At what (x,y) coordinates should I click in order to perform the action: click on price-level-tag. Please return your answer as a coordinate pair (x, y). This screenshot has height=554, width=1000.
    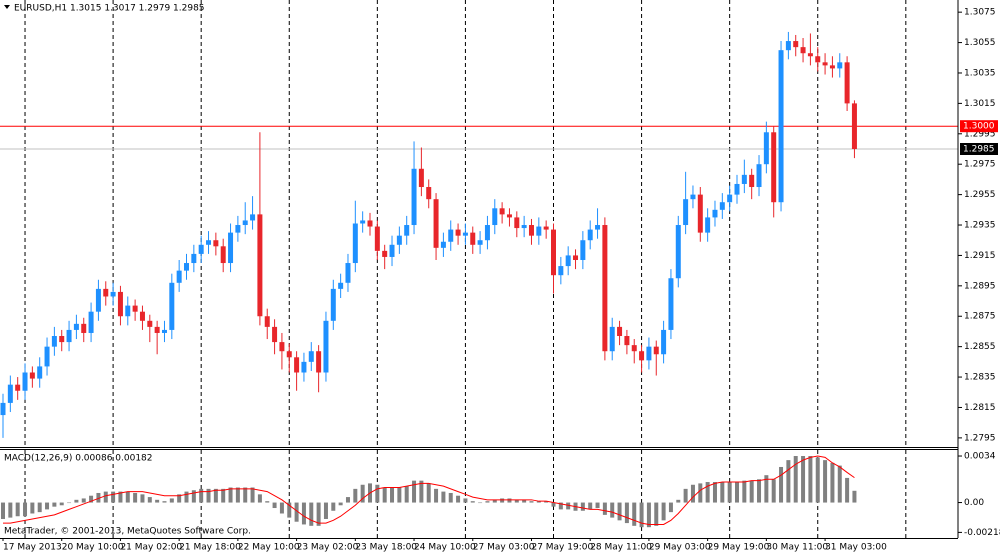
    Looking at the image, I should click on (979, 126).